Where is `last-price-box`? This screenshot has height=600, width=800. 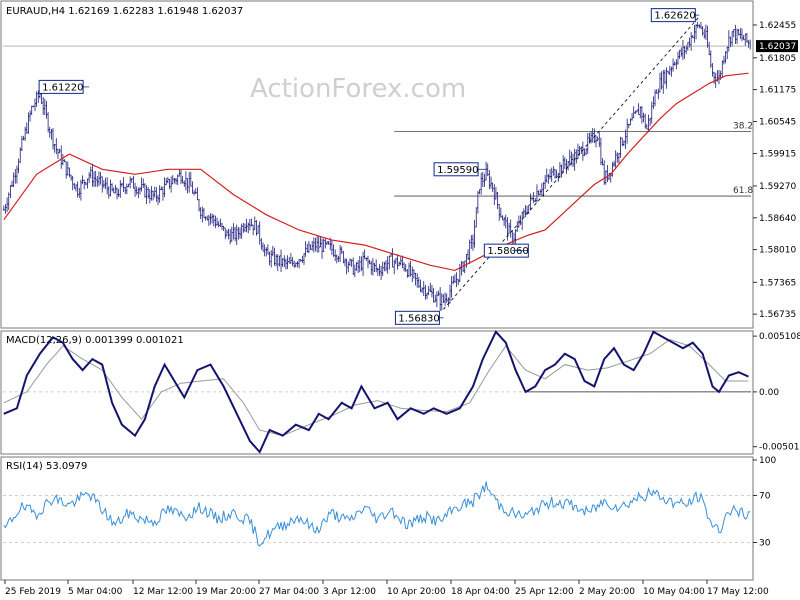 last-price-box is located at coordinates (777, 46).